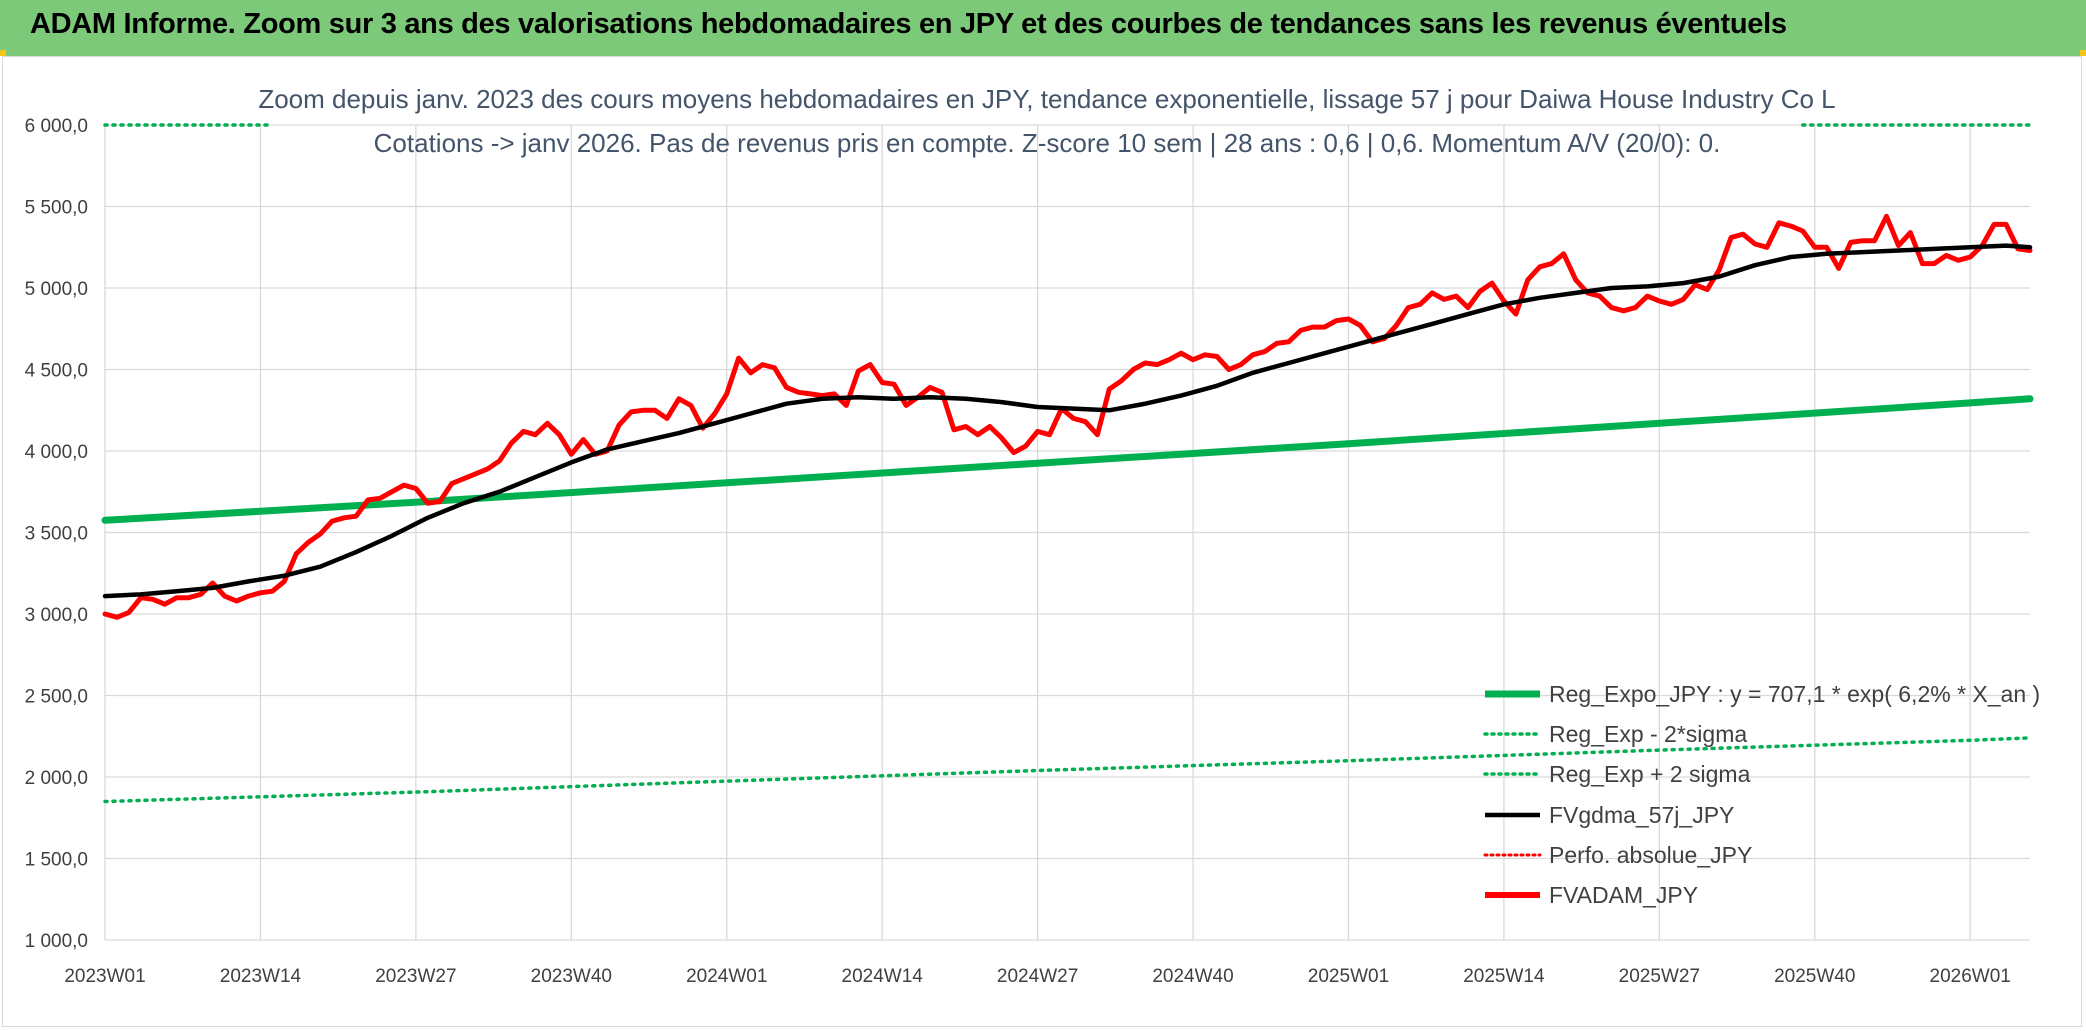 The image size is (2086, 1031). I want to click on x-tick-label: 2024W40, so click(1192, 976).